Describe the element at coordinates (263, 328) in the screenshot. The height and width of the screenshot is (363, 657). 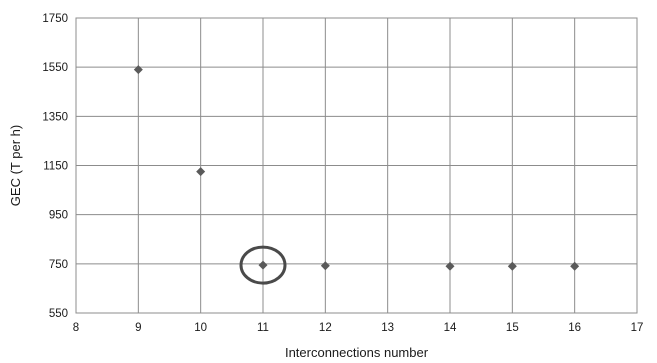
I see `x-tick-label: 11` at that location.